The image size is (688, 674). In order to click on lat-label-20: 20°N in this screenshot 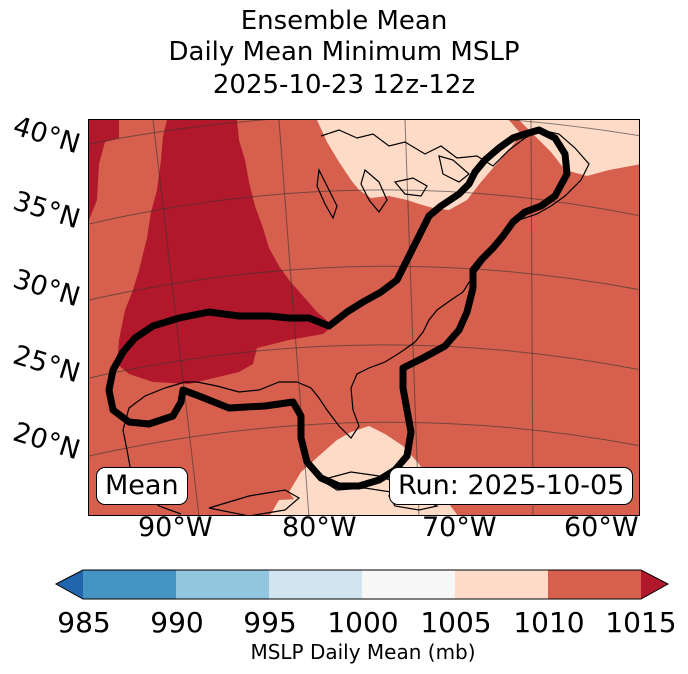, I will do `click(46, 441)`.